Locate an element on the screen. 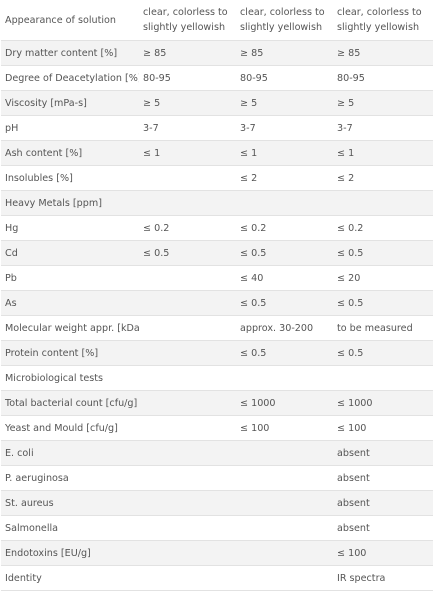  row-label: Total bacterial count [cfu/g] is located at coordinates (70, 403).